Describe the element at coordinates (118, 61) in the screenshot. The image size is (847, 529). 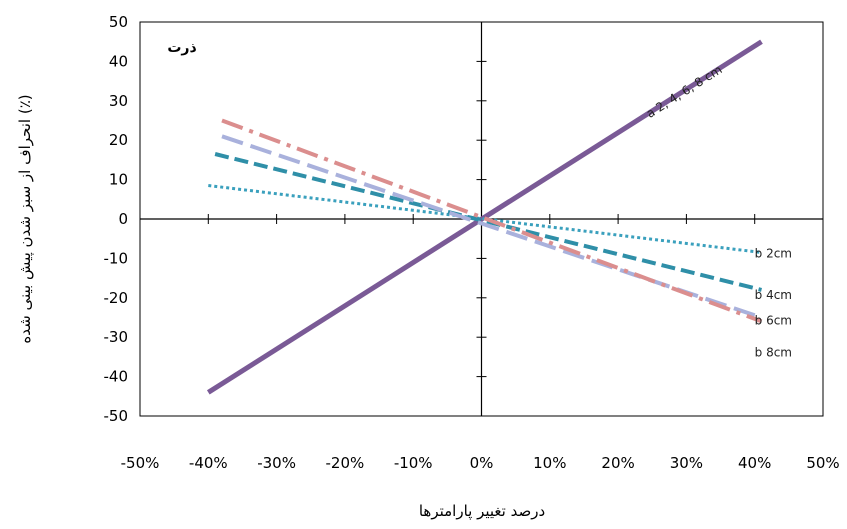
I see `y-tick-label: 40` at that location.